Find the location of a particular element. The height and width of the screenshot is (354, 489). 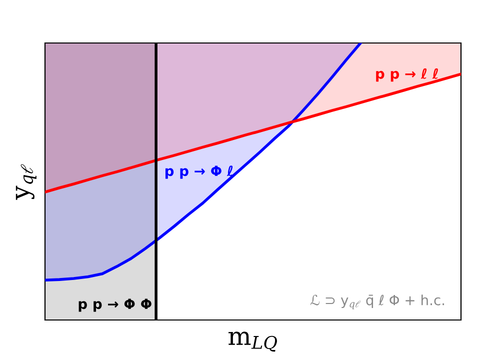

annotation: ℒ ⊃ y$_{qℓ}$ q̄ ℓ Φ + h.c. is located at coordinates (377, 302).